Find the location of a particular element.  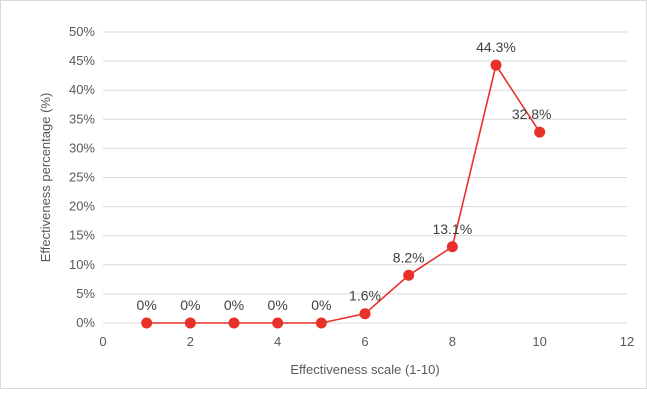

data-label: 8.2% is located at coordinates (409, 257).